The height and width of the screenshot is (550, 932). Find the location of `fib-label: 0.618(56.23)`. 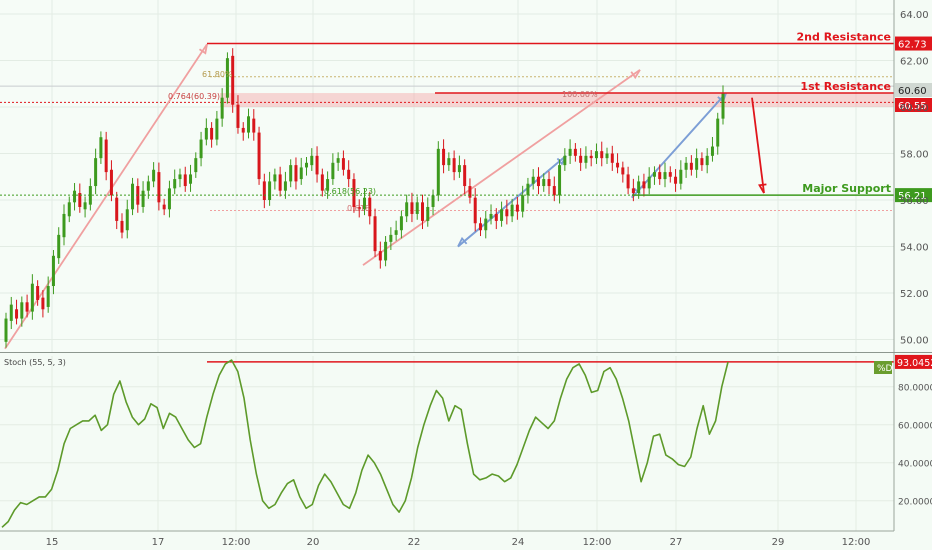

fib-label: 0.618(56.23) is located at coordinates (350, 191).